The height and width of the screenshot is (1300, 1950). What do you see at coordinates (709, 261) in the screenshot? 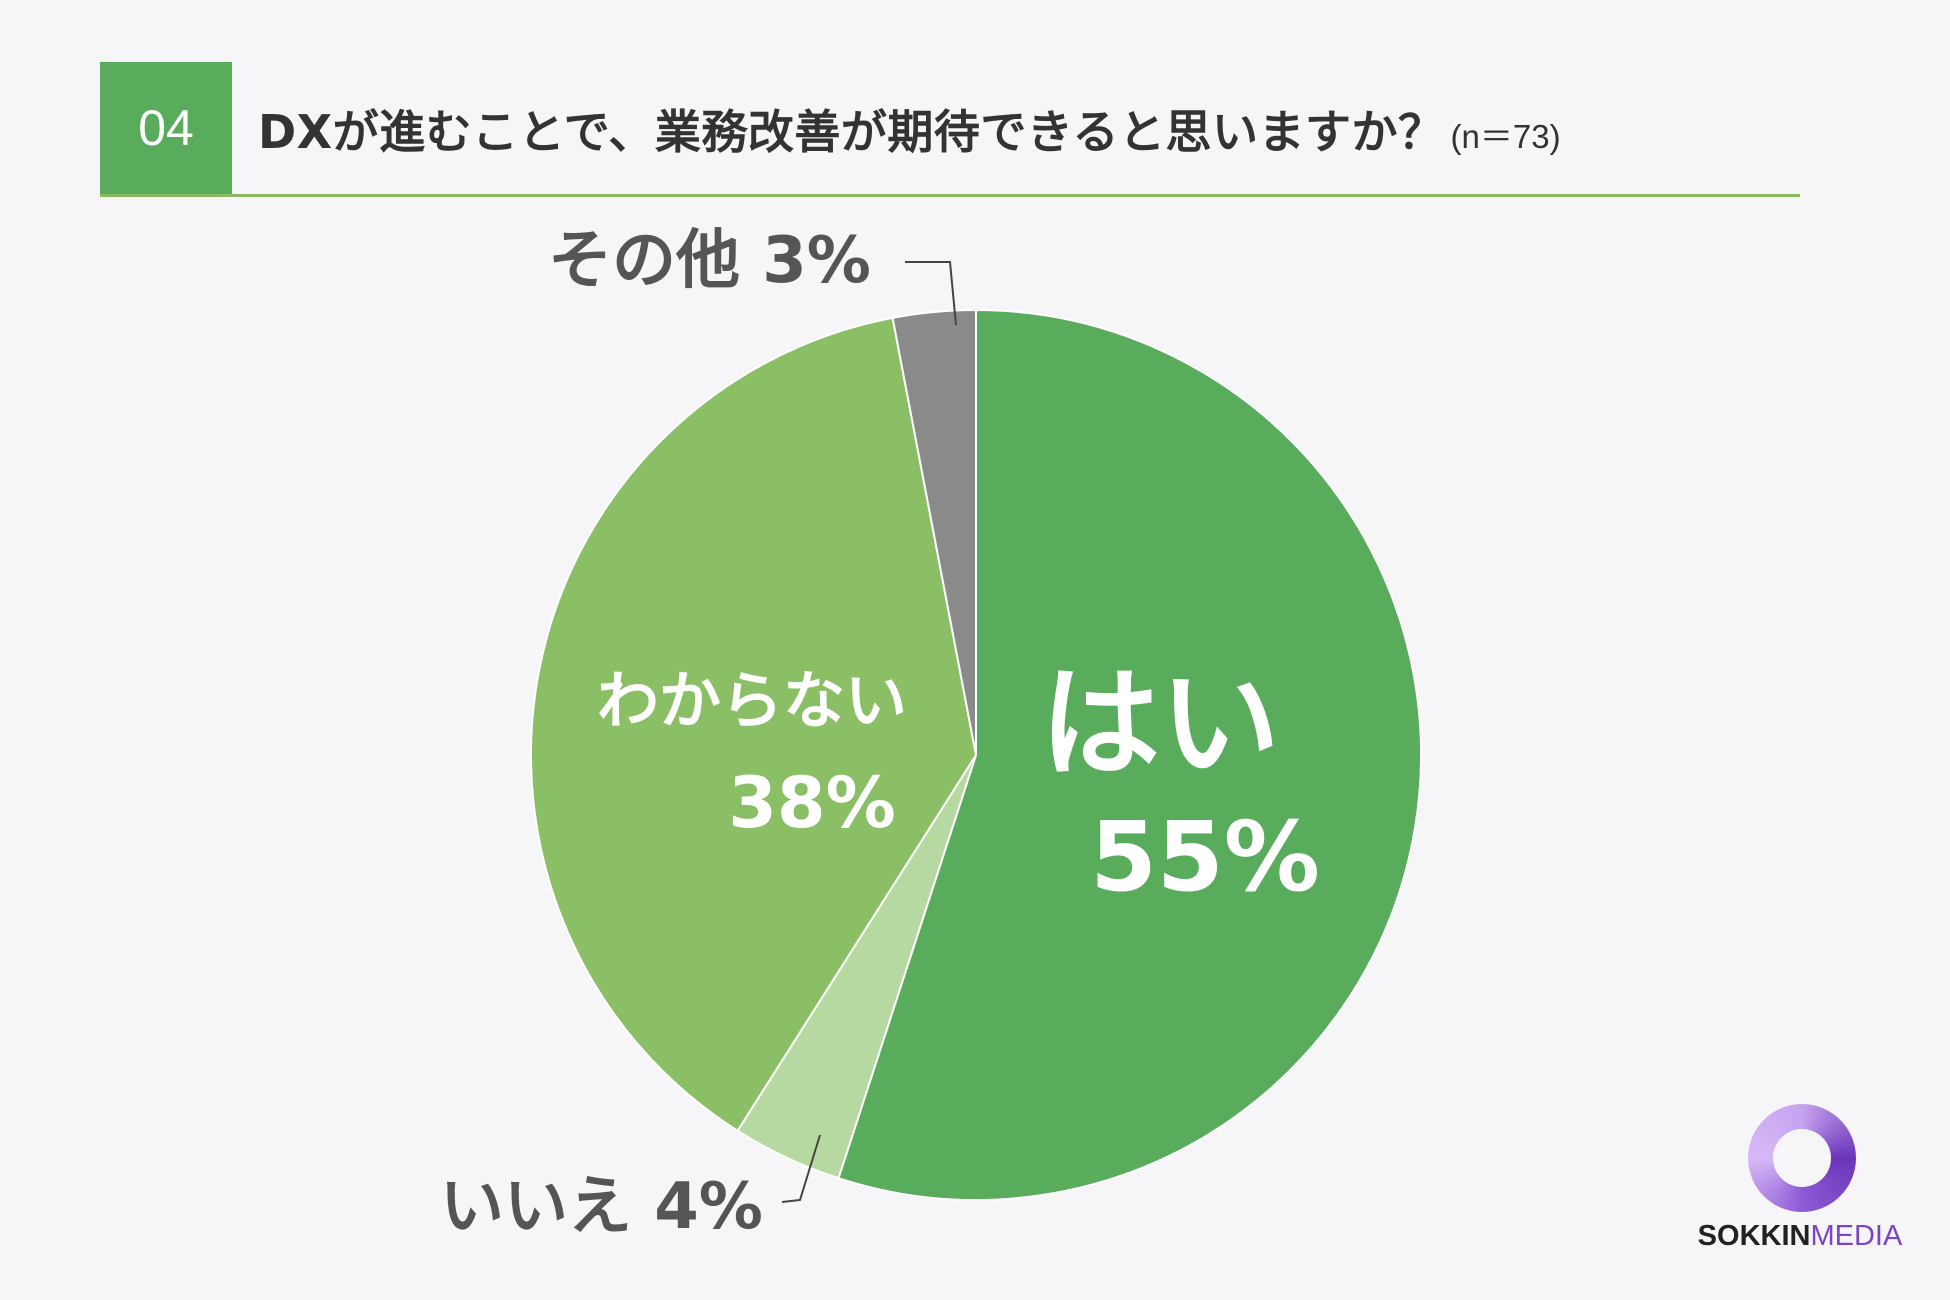
I see `slice-label-3: その他 3%` at bounding box center [709, 261].